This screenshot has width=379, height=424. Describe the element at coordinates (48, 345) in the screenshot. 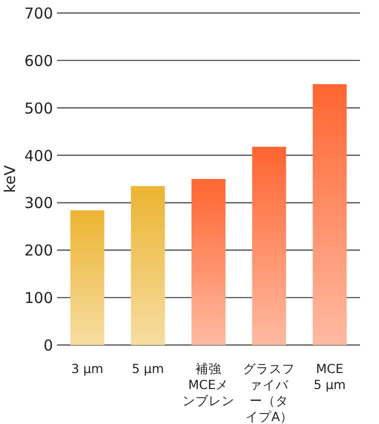

I see `y-tick-label: 0` at that location.